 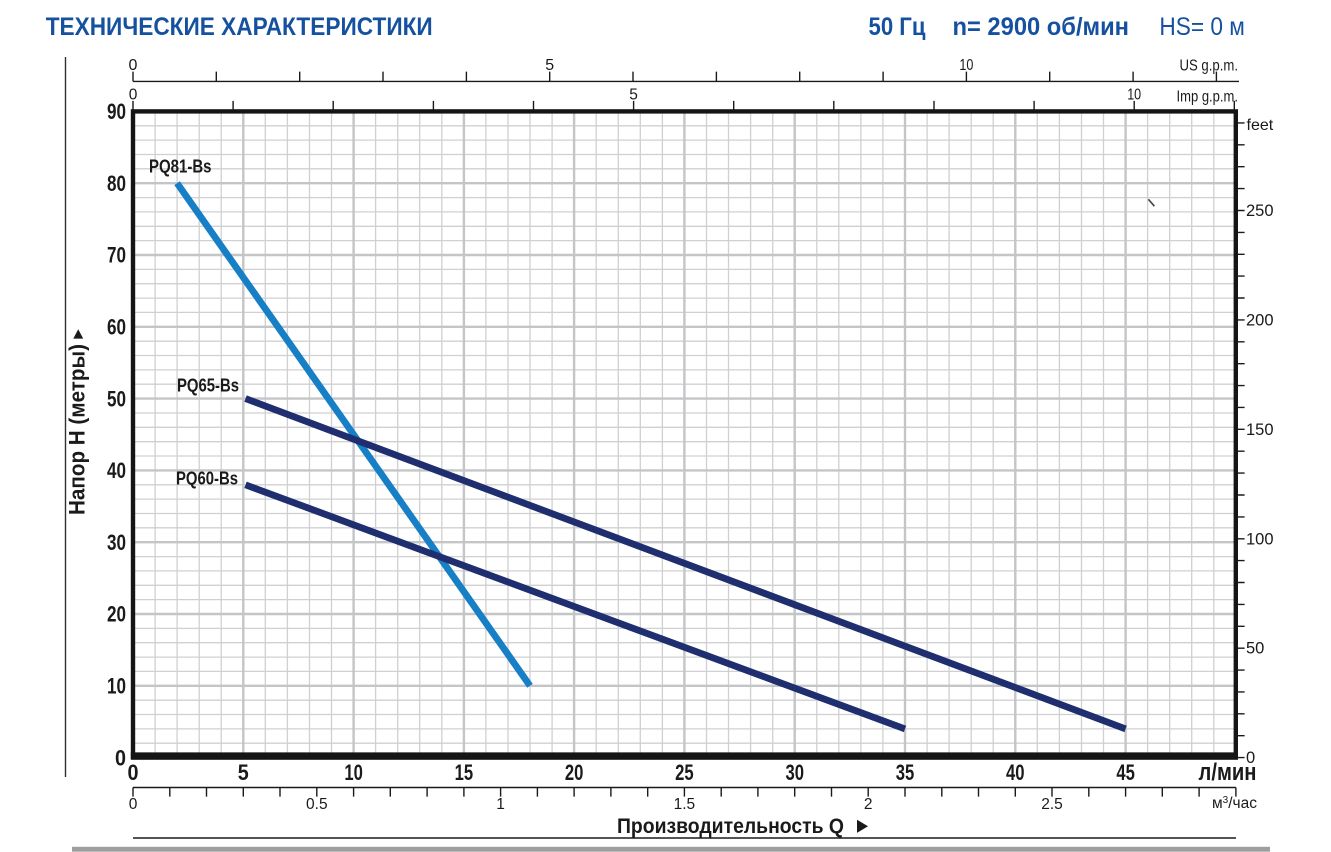 I want to click on svg-text: 200, so click(x=1260, y=320).